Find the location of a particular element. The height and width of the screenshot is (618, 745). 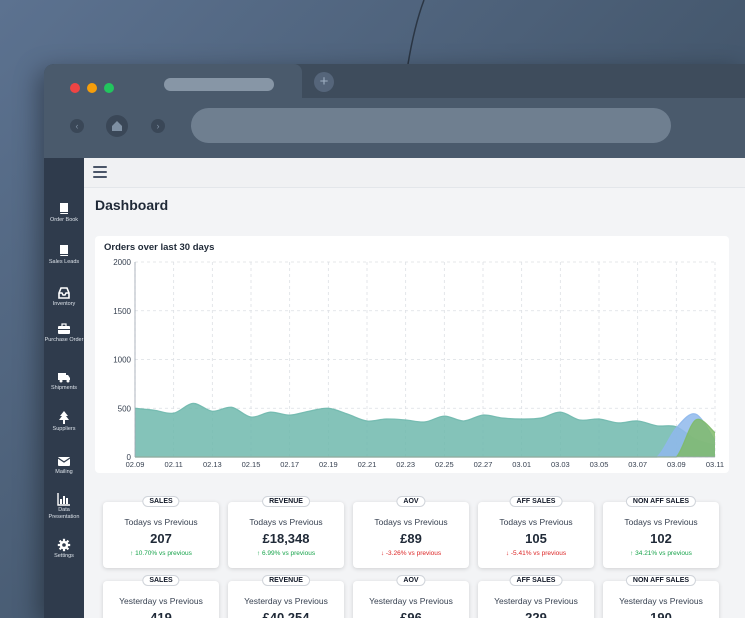

briefcase-icon is located at coordinates (64, 328).